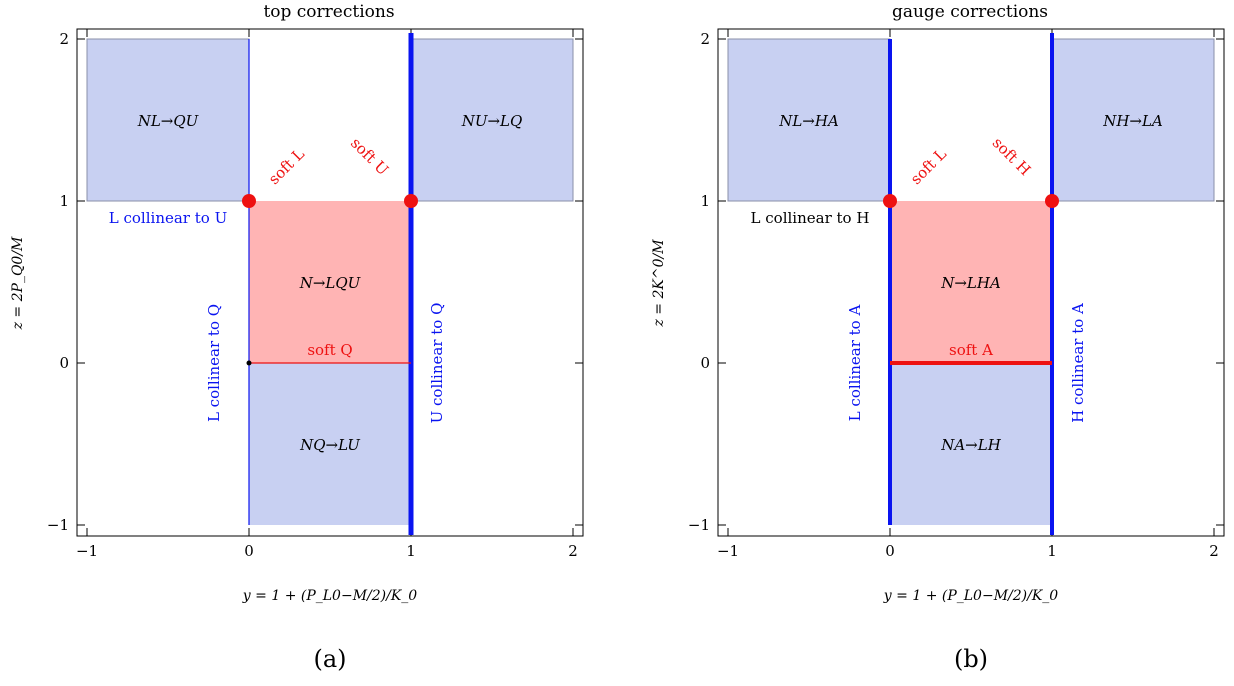 The width and height of the screenshot is (1234, 686). I want to click on soft-bottom-label: soft Q, so click(329, 350).